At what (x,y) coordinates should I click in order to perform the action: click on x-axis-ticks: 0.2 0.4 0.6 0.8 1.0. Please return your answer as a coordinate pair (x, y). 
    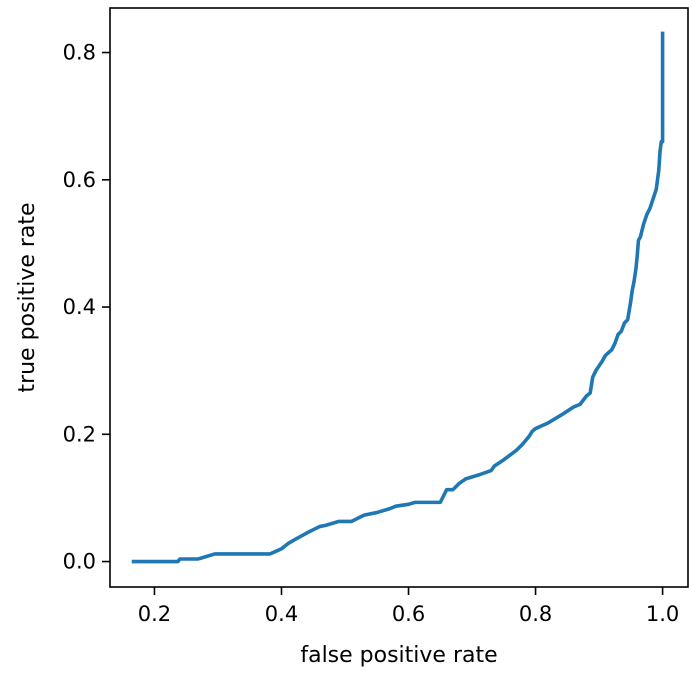
    Looking at the image, I should click on (408, 606).